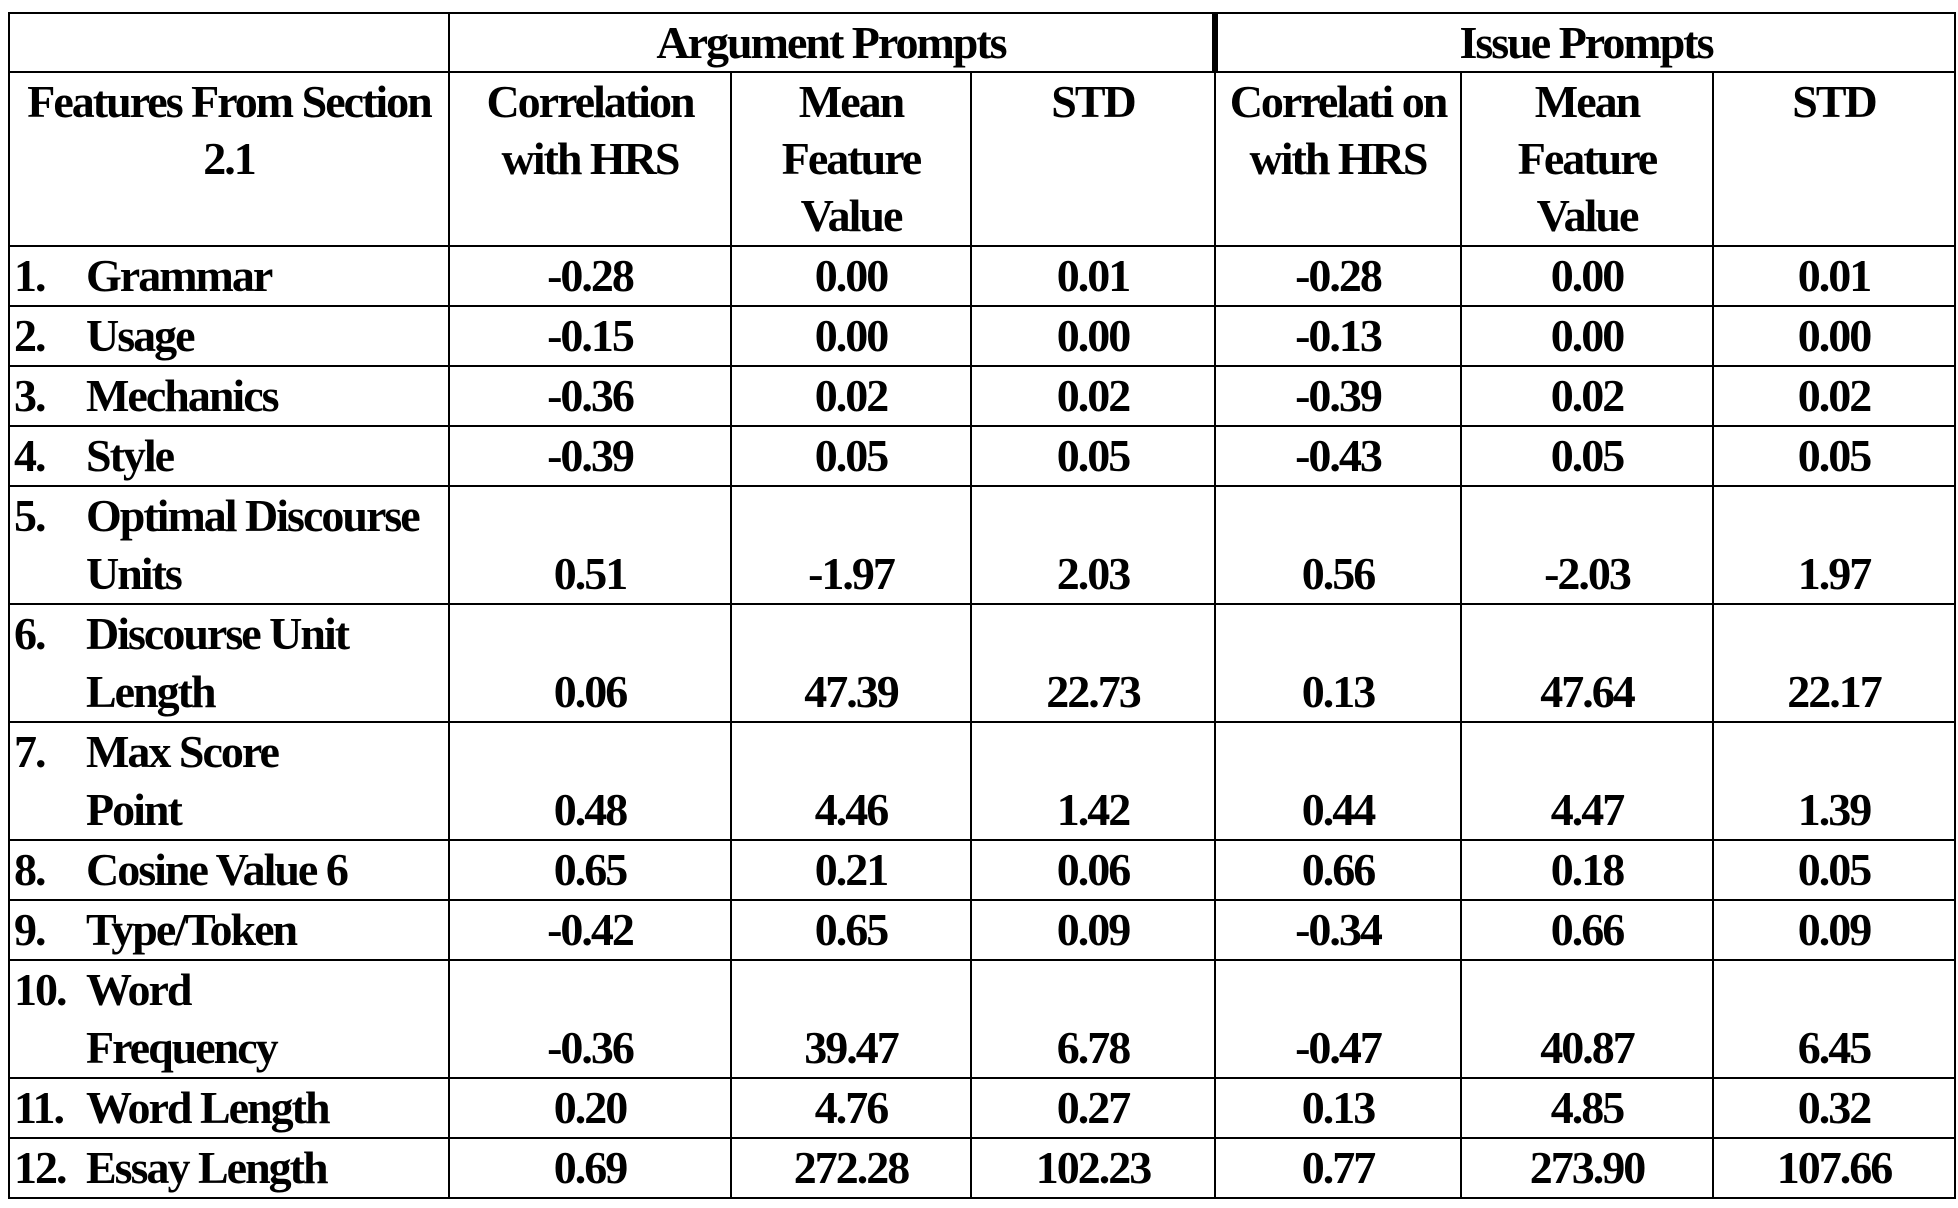 The width and height of the screenshot is (1958, 1208). Describe the element at coordinates (590, 781) in the screenshot. I see `arg-correlation-cell: 0.48` at that location.